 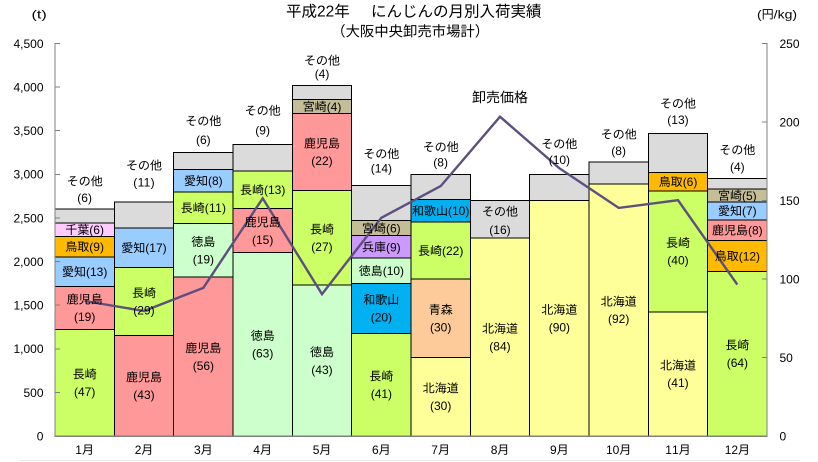 I want to click on svg-text: 10, so click(x=613, y=450).